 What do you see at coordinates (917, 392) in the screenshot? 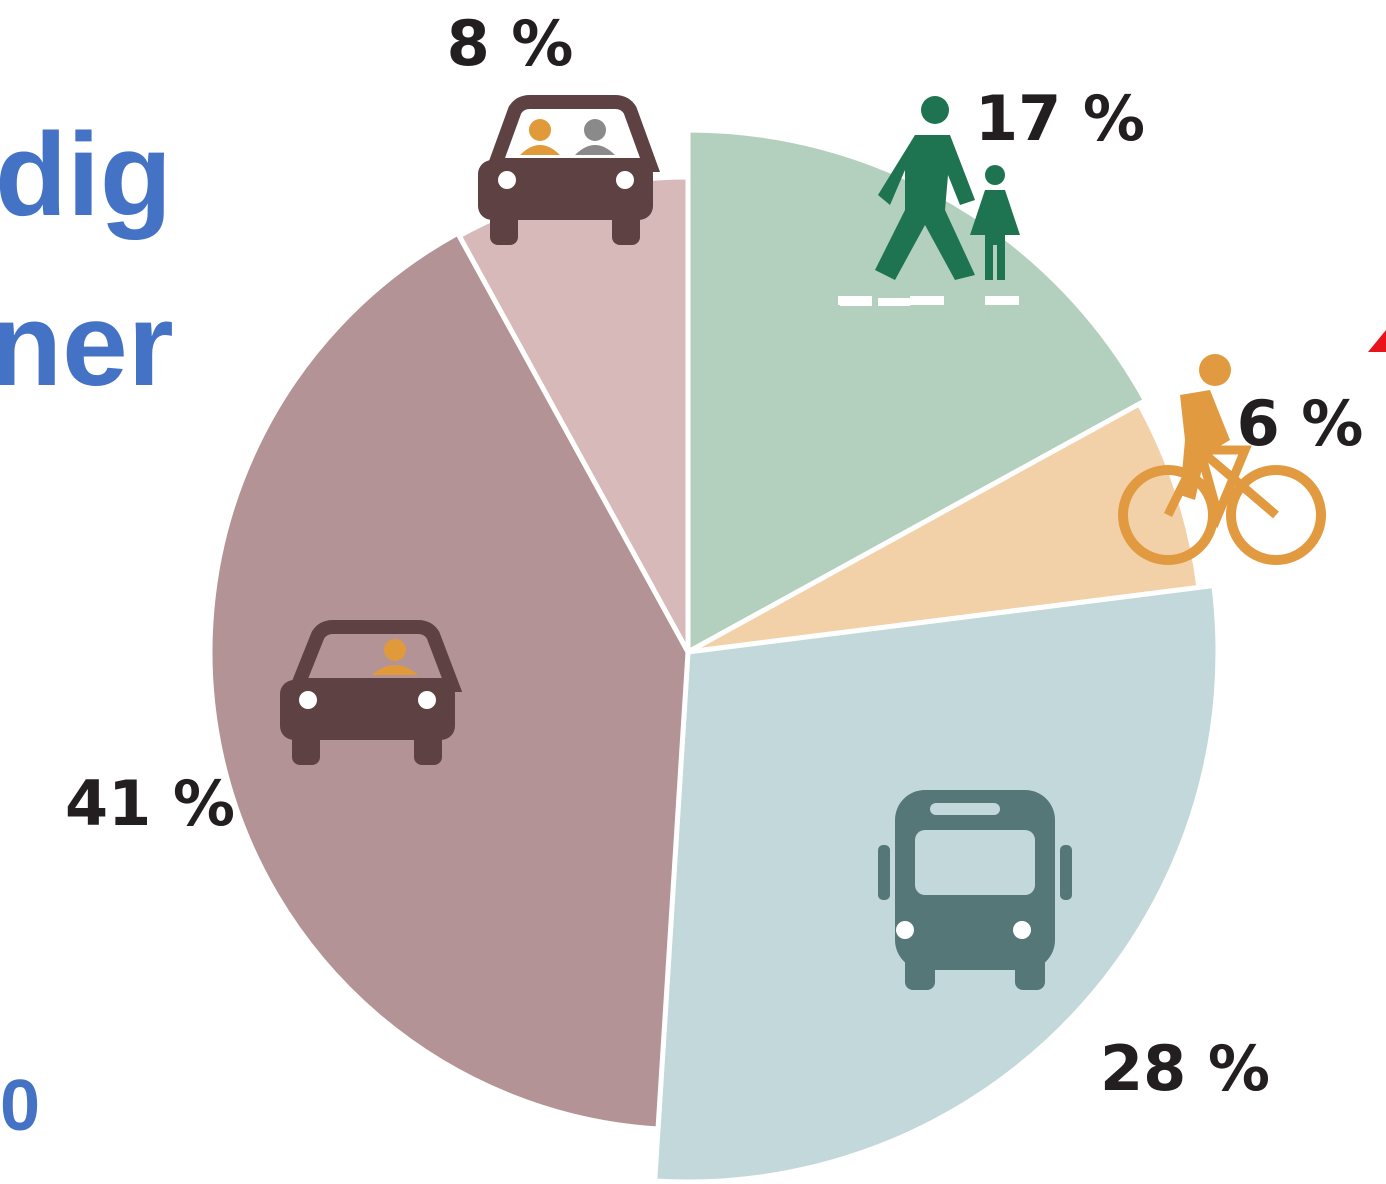
I see `pie-slice` at bounding box center [917, 392].